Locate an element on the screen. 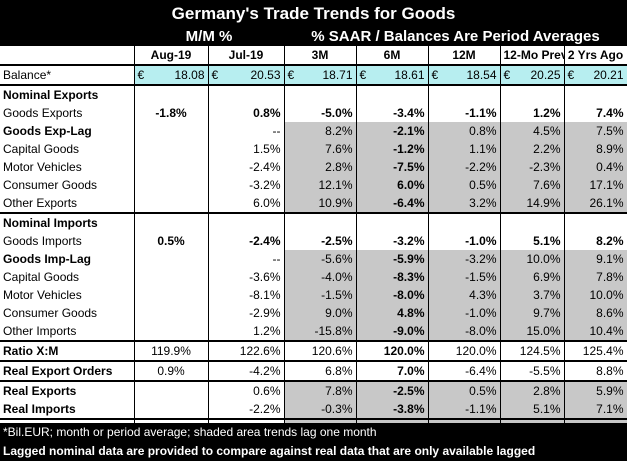 The image size is (627, 461). table-cell: -2.5% is located at coordinates (320, 241).